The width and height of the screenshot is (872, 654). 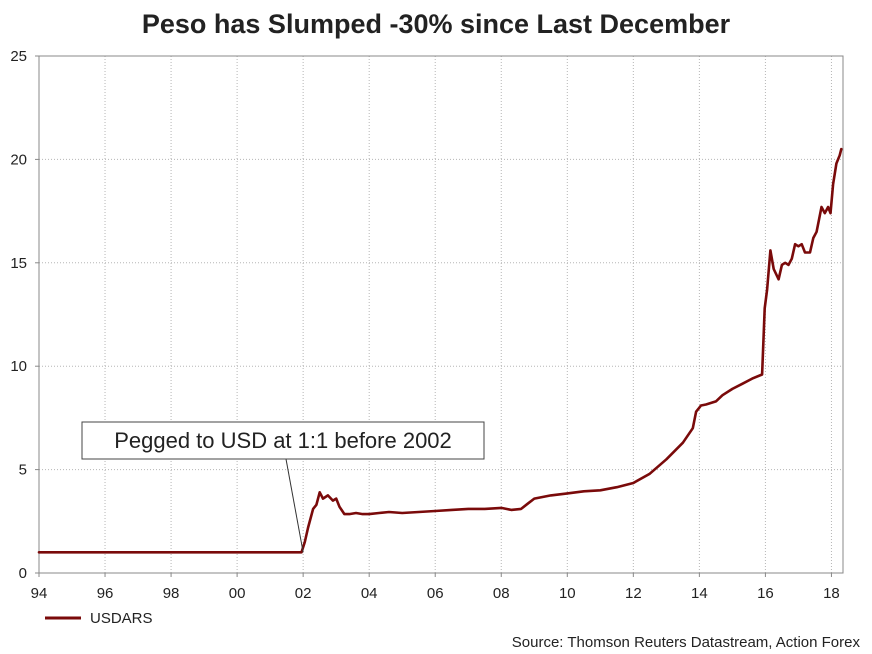 I want to click on x-tick-label: 08, so click(x=501, y=593).